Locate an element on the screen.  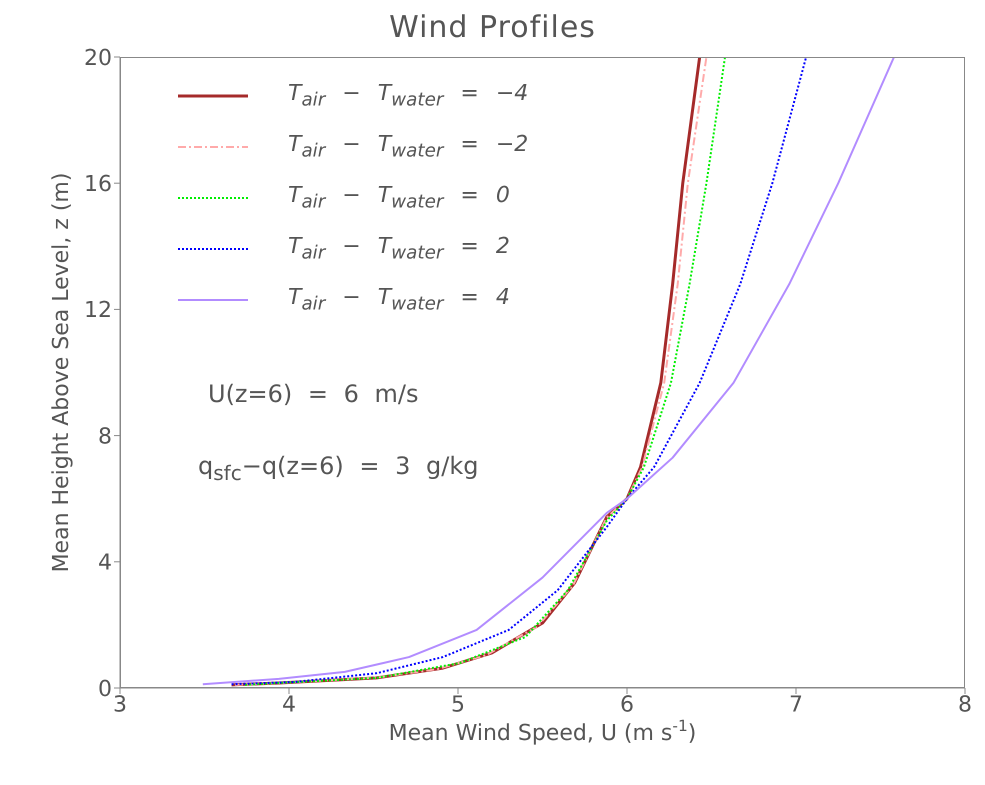
x-tick-label: 4 is located at coordinates (289, 705).